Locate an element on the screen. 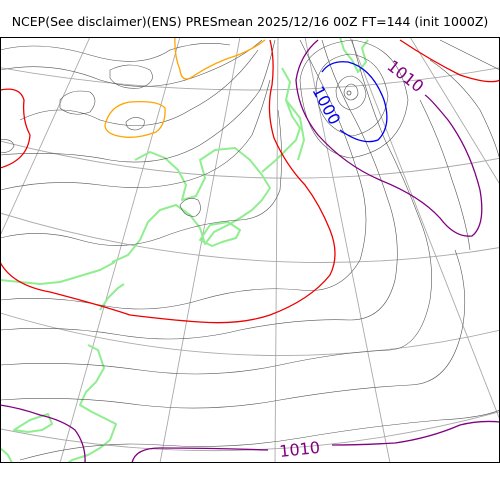 Image resolution: width=500 pixels, height=500 pixels. coast-inlet is located at coordinates (220, 234).